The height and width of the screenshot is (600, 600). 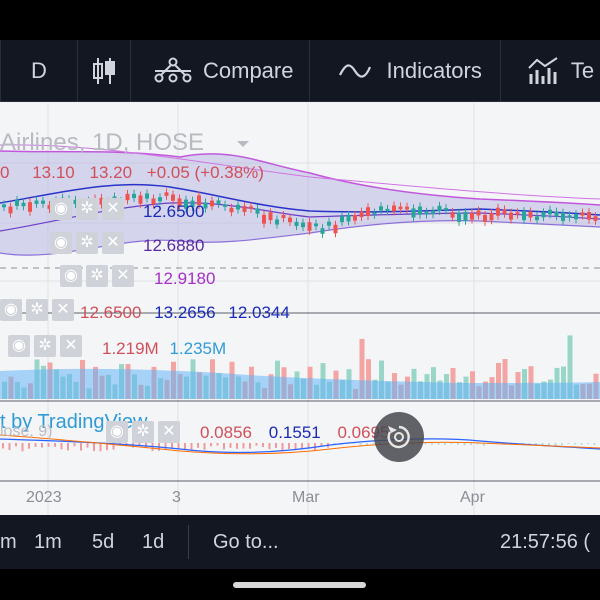 I want to click on indicators-button: Indicators, so click(x=404, y=70).